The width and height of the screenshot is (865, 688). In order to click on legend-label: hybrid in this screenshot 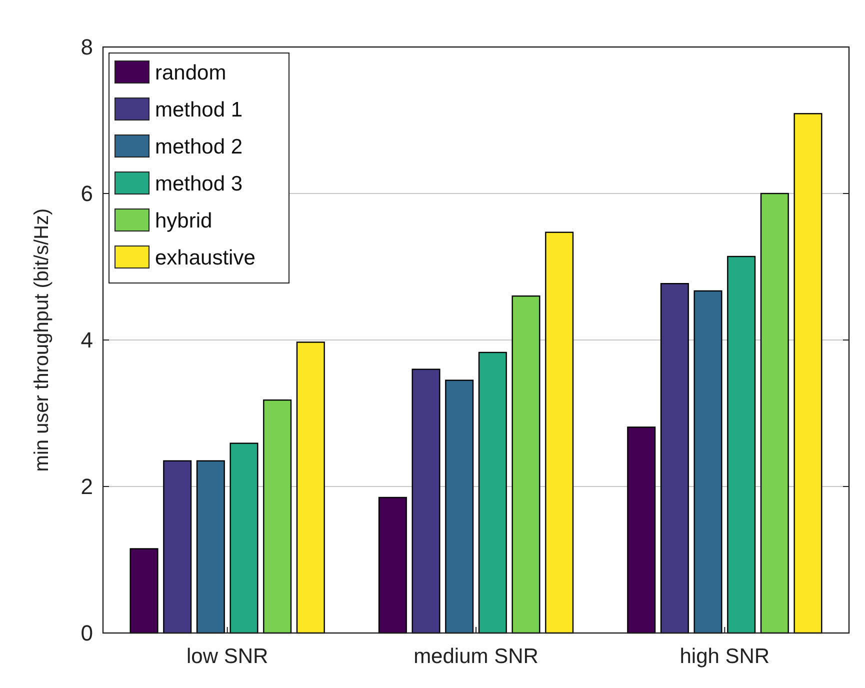, I will do `click(183, 220)`.